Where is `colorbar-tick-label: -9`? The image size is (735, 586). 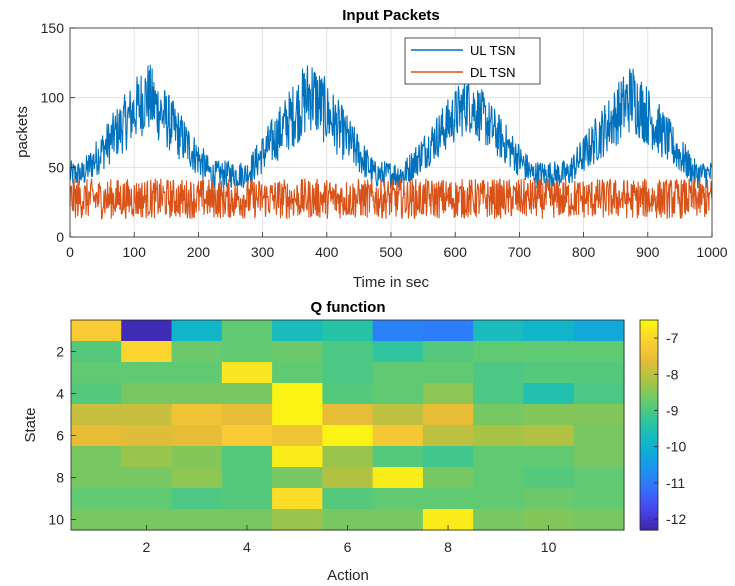
colorbar-tick-label: -9 is located at coordinates (672, 411).